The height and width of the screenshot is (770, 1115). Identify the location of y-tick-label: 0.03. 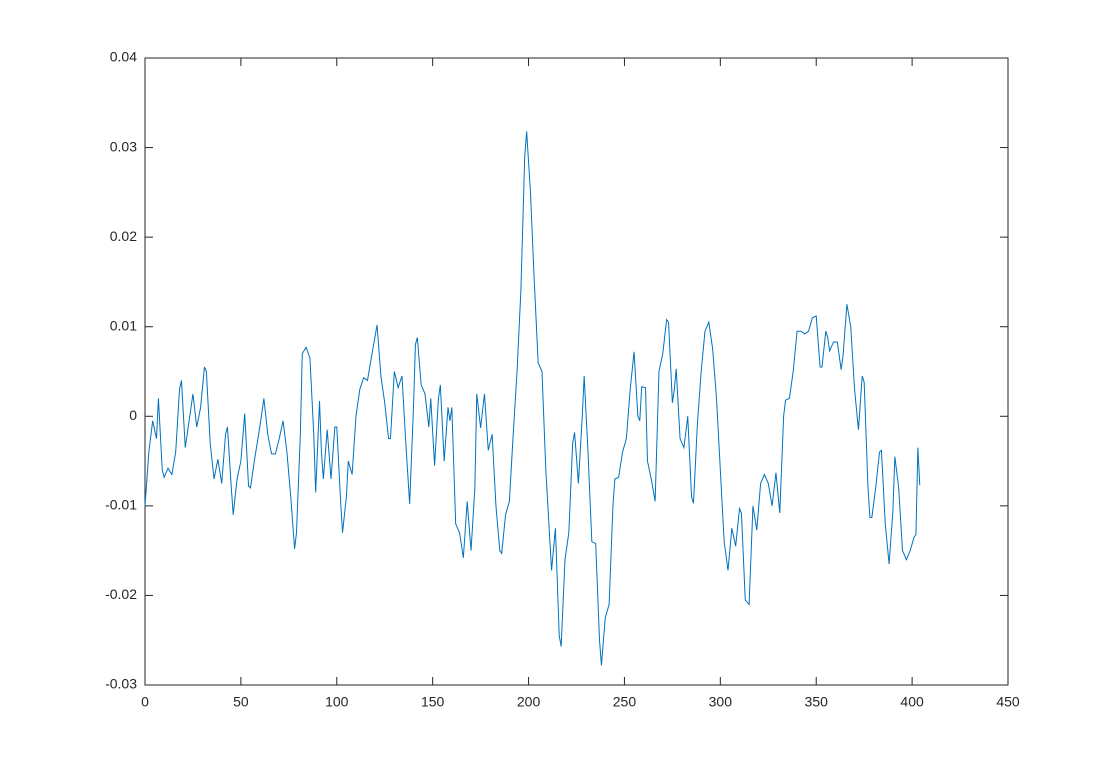
(123, 146).